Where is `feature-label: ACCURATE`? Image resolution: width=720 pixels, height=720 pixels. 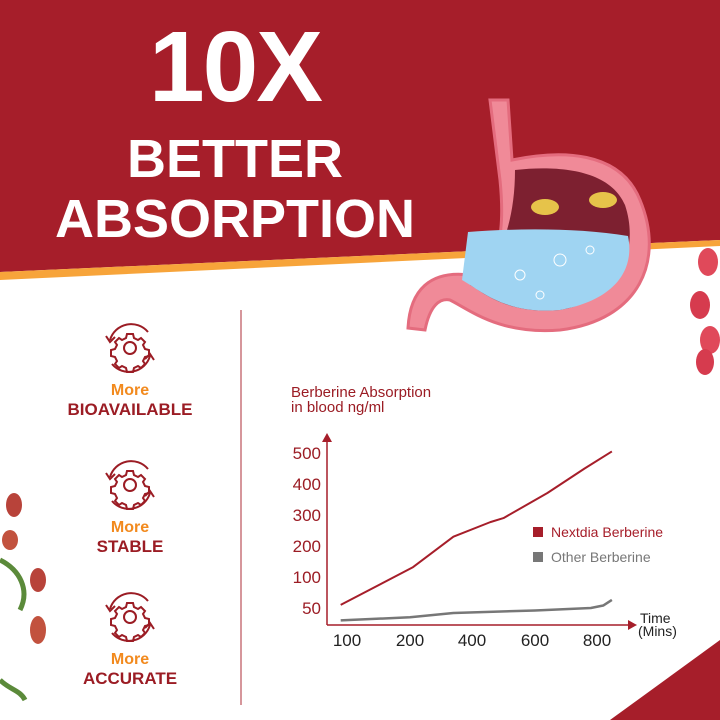 feature-label: ACCURATE is located at coordinates (130, 678).